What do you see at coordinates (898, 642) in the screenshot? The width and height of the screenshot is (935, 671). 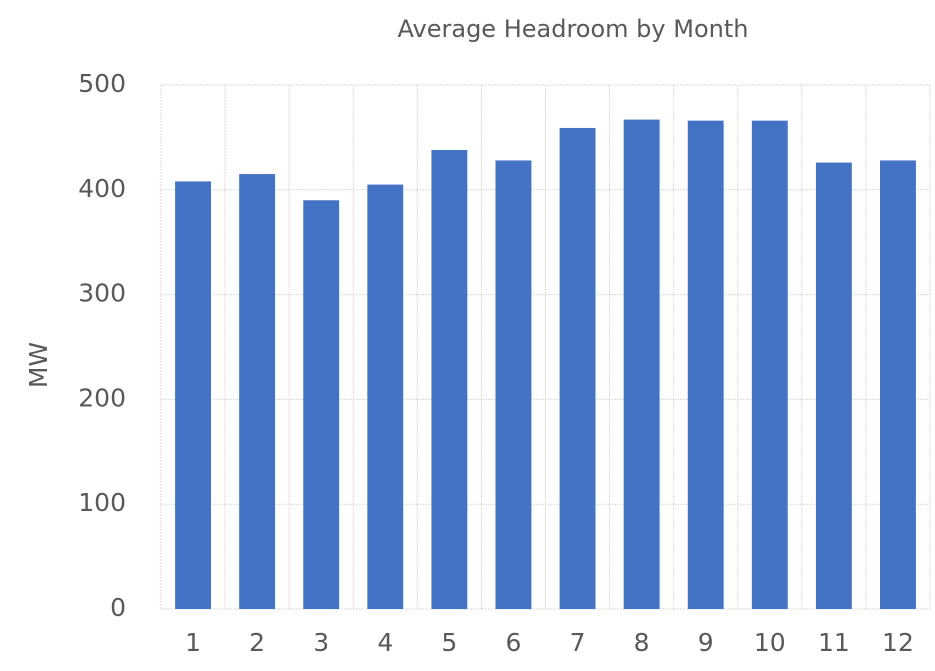 I see `x-tick-label: 12` at bounding box center [898, 642].